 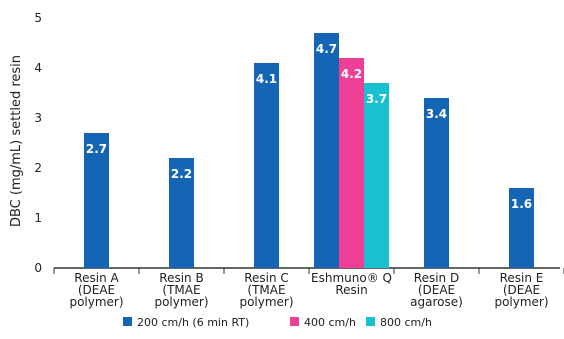 What do you see at coordinates (38, 168) in the screenshot?
I see `y-tick-label: 2` at bounding box center [38, 168].